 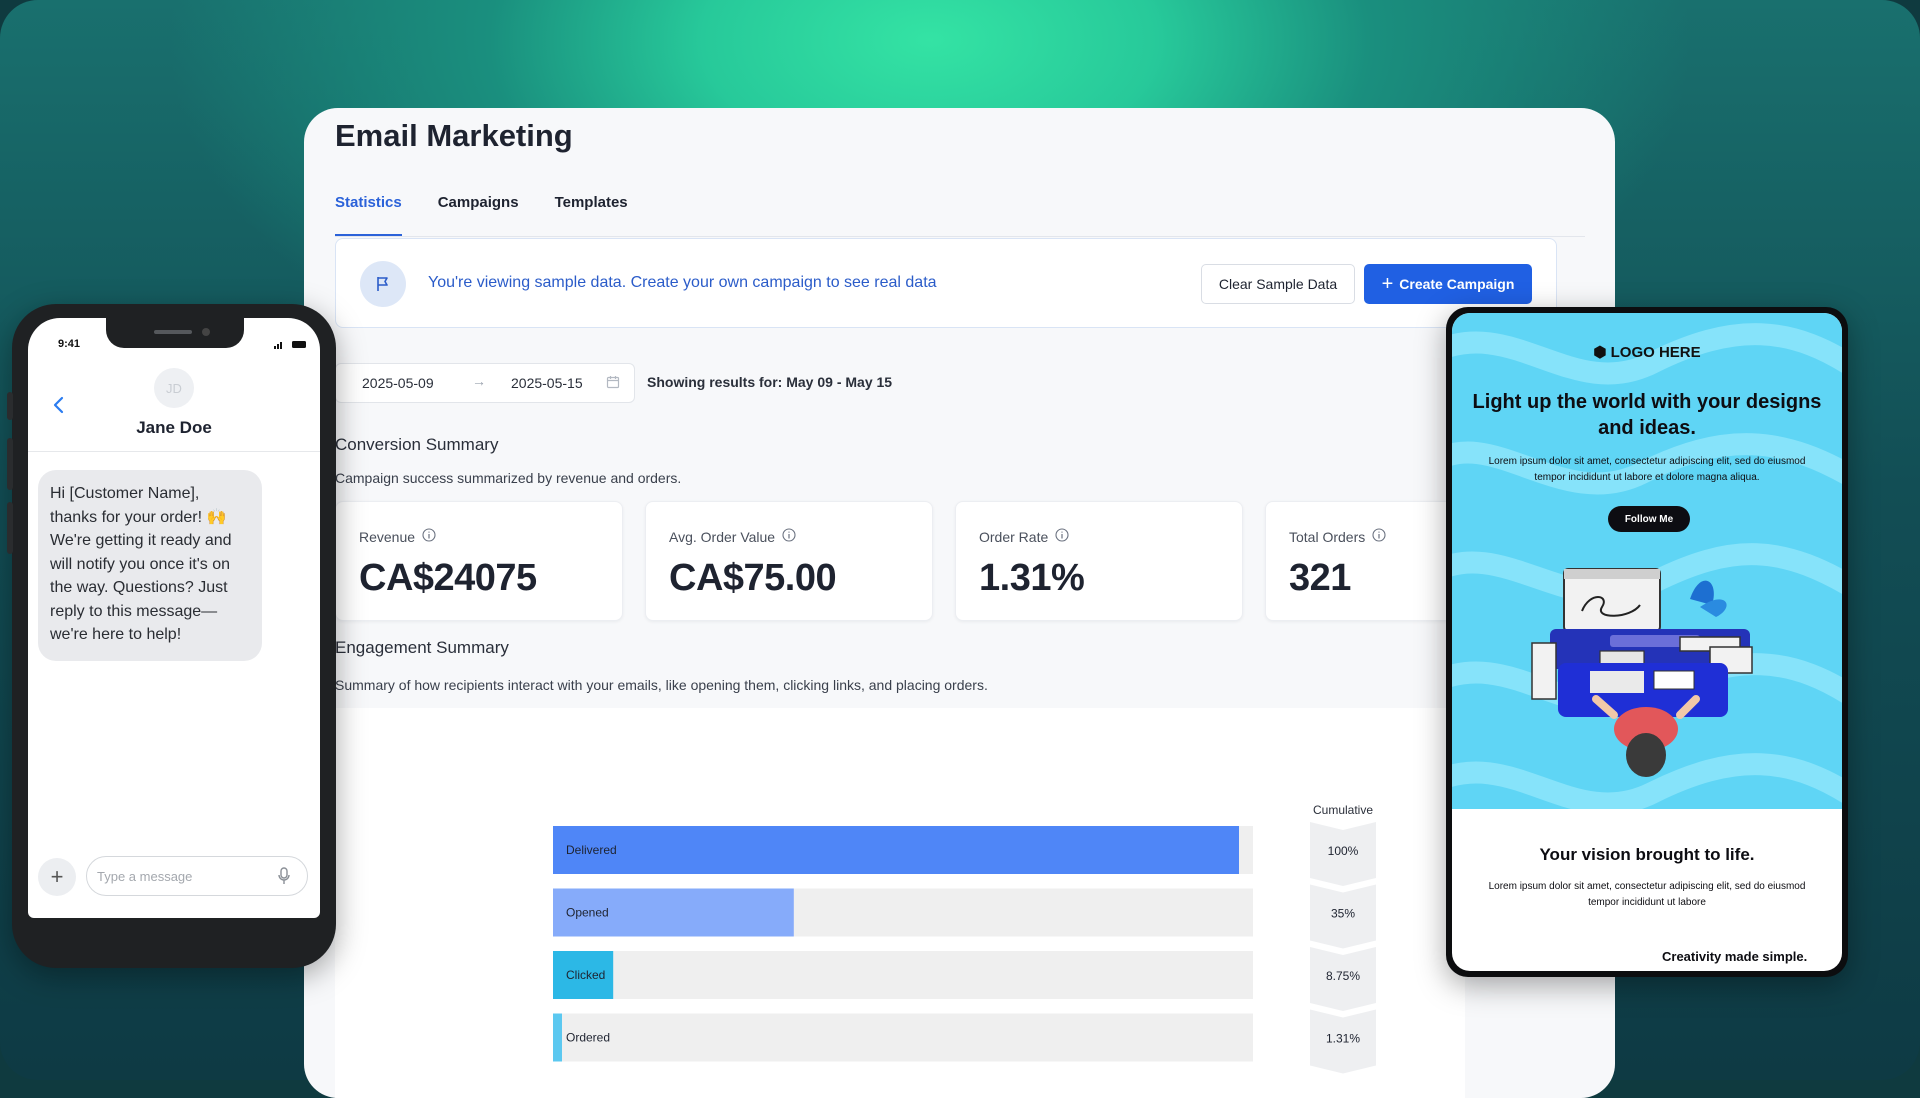 I want to click on cumulative-value: 8.75%, so click(x=1343, y=976).